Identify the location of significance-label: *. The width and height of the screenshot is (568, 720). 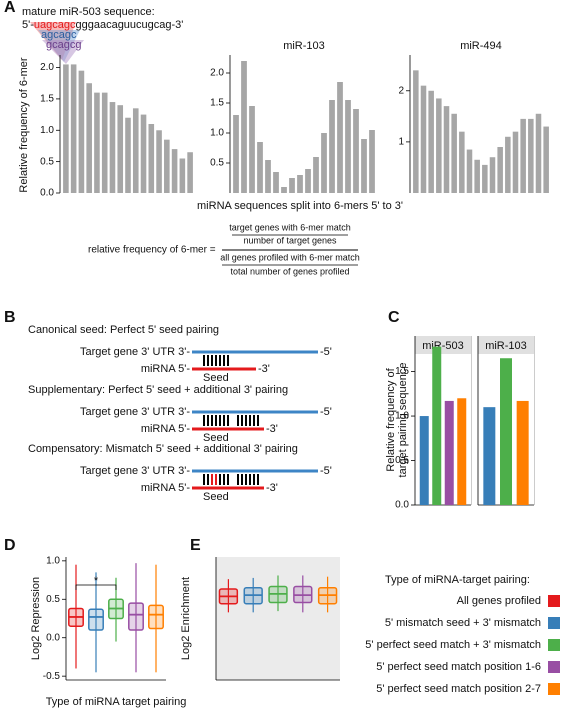
(96, 581).